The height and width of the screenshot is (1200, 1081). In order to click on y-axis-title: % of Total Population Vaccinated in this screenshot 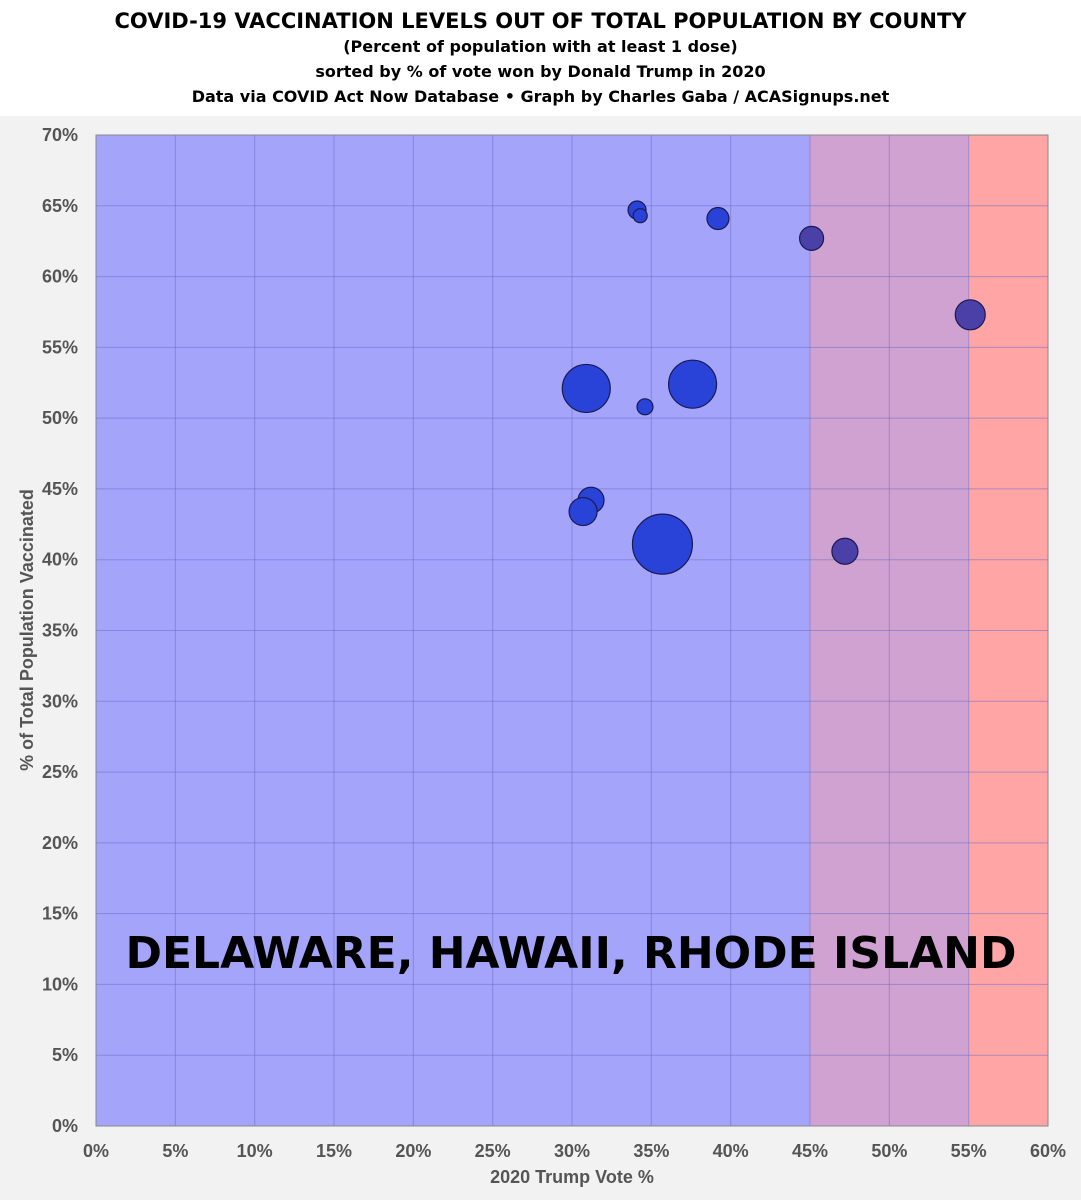, I will do `click(27, 630)`.